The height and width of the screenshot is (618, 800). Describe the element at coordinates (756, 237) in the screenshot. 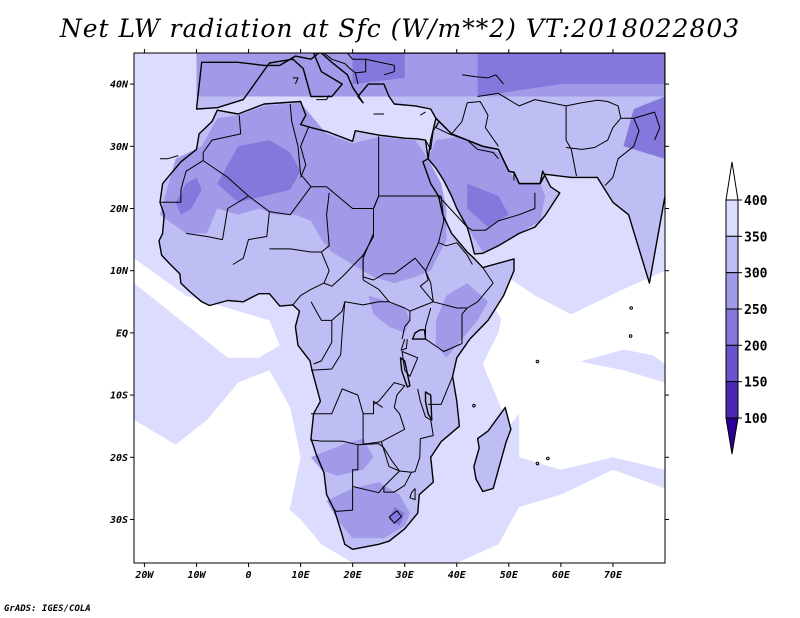

I see `colorbar-label: 350` at that location.